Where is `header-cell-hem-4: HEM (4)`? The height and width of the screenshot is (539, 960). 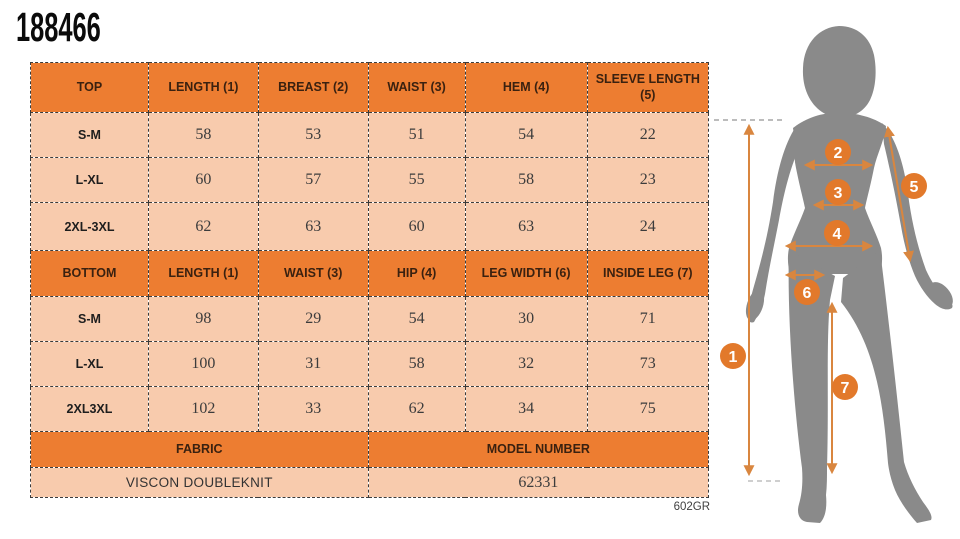
header-cell-hem-4: HEM (4) is located at coordinates (526, 87).